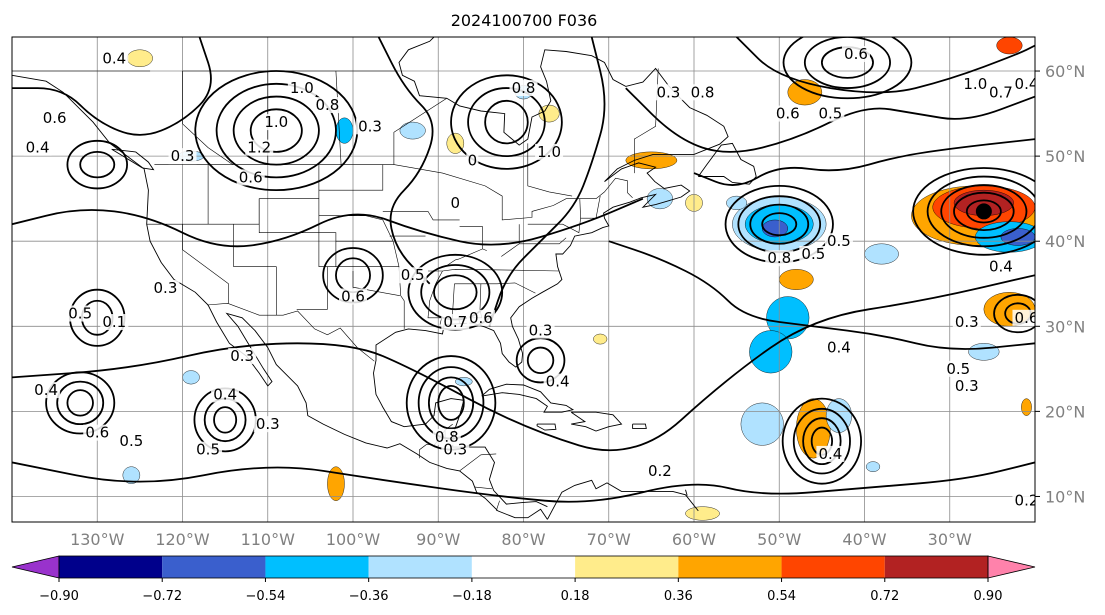  I want to click on contour-label-38: 0.3, so click(967, 386).